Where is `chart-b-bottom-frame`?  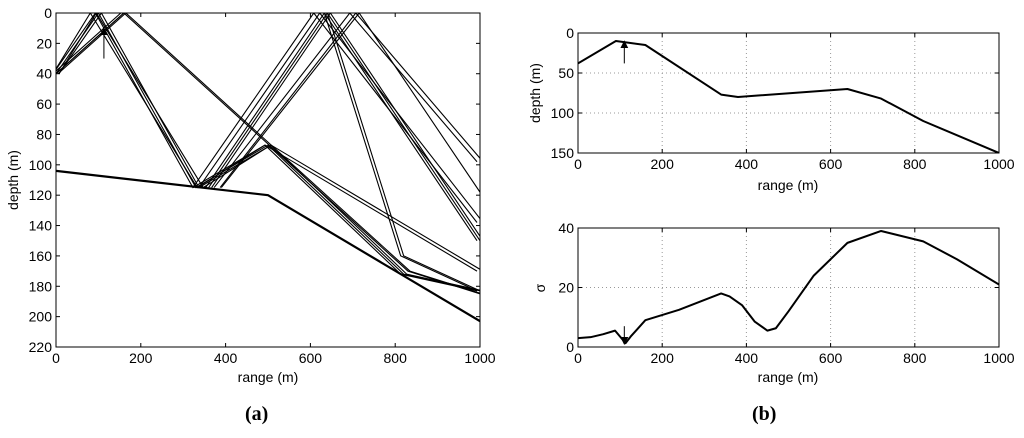
chart-b-bottom-frame is located at coordinates (788, 287).